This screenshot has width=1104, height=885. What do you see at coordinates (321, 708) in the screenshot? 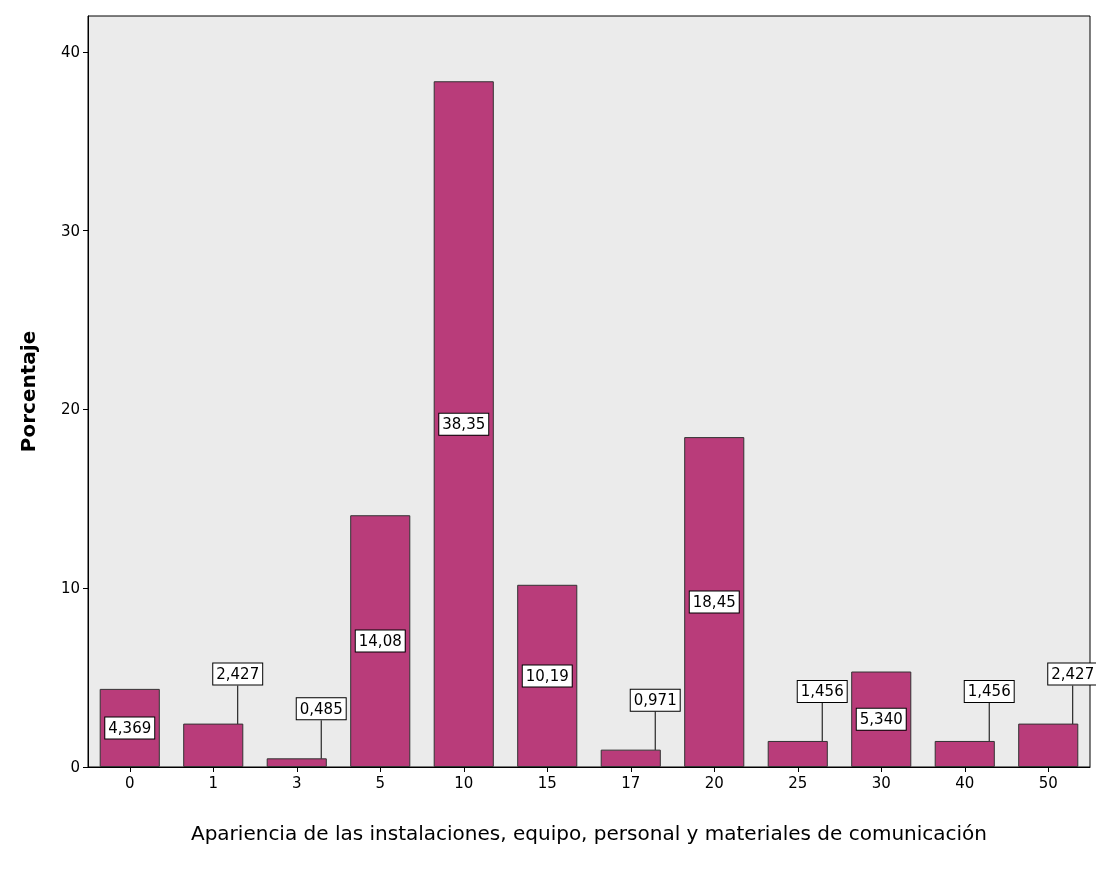
I see `data-label: 0,485` at bounding box center [321, 708].